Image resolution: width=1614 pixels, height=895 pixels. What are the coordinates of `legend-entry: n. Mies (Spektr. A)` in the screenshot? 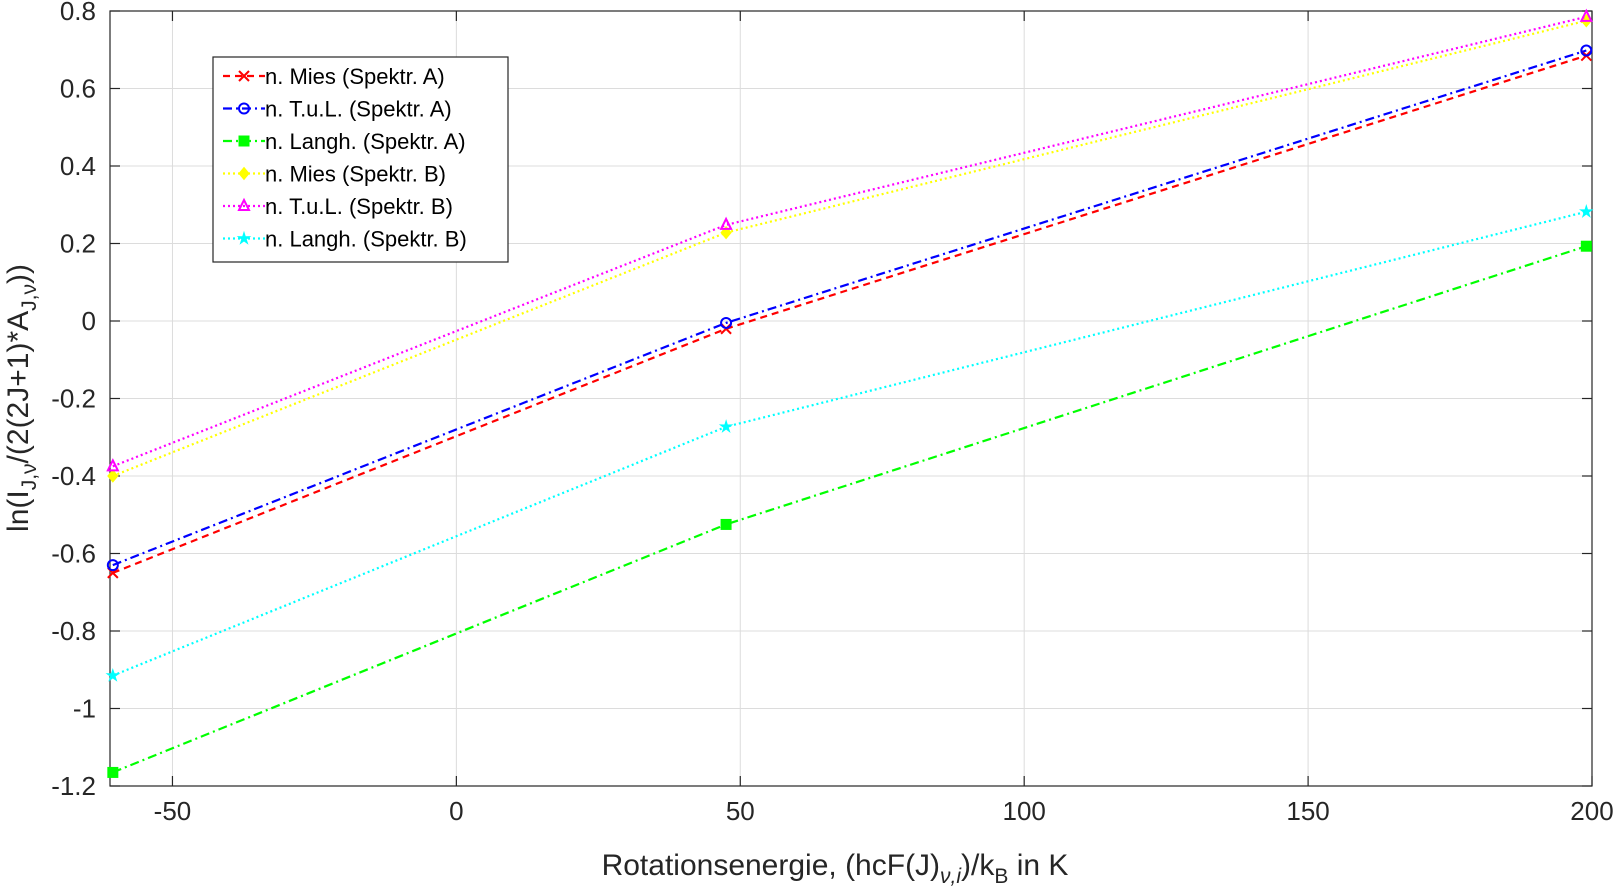 It's located at (334, 76).